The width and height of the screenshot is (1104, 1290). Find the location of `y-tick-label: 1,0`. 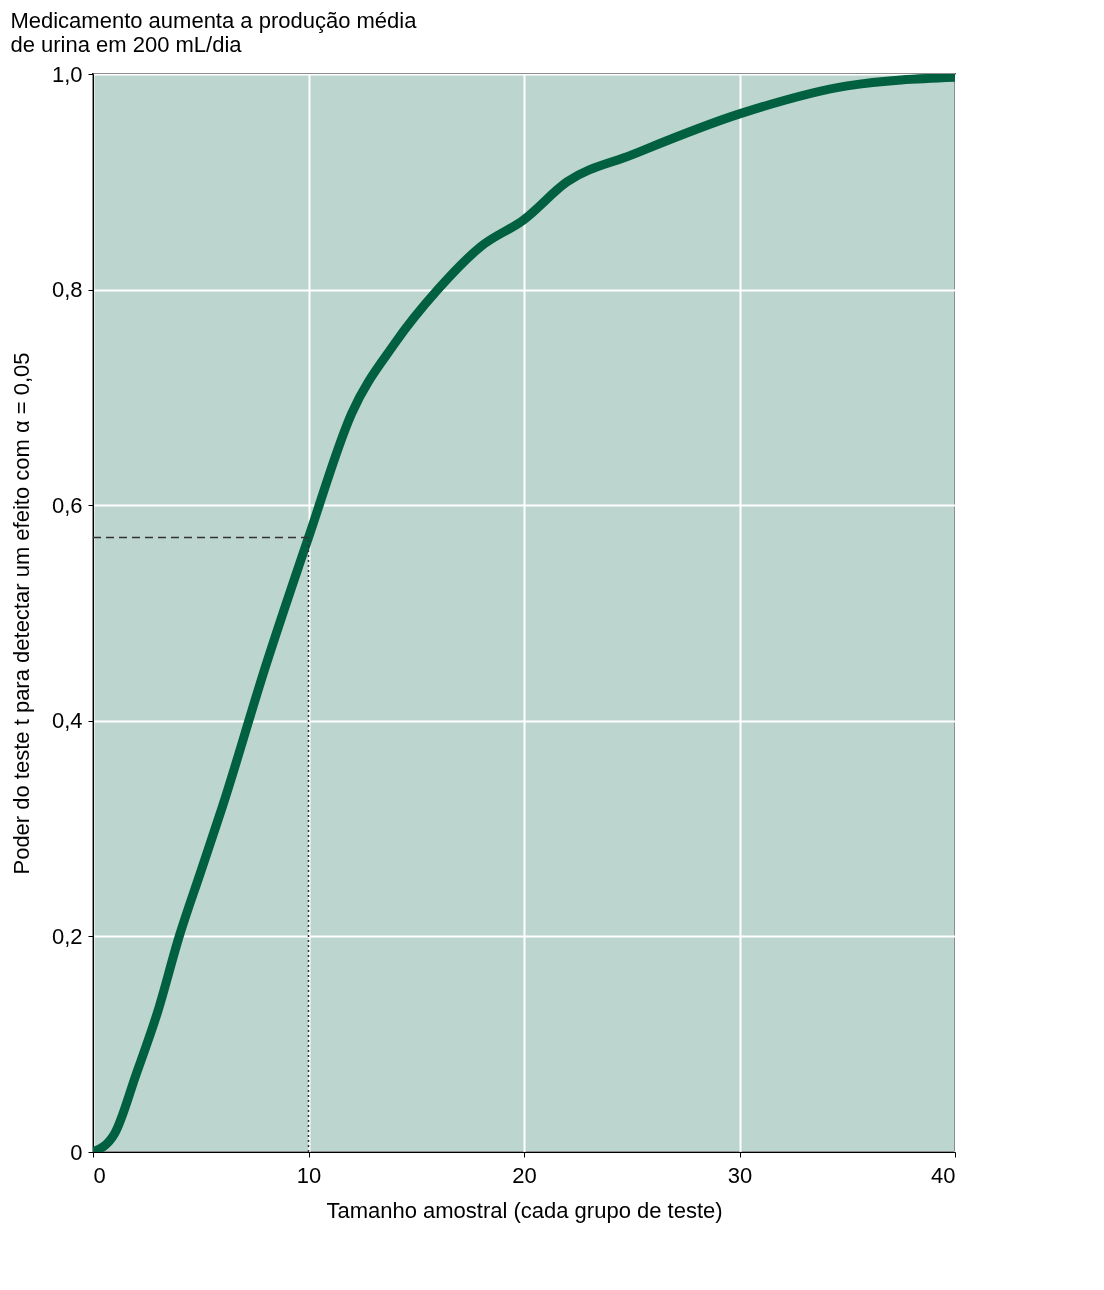

y-tick-label: 1,0 is located at coordinates (67, 74).